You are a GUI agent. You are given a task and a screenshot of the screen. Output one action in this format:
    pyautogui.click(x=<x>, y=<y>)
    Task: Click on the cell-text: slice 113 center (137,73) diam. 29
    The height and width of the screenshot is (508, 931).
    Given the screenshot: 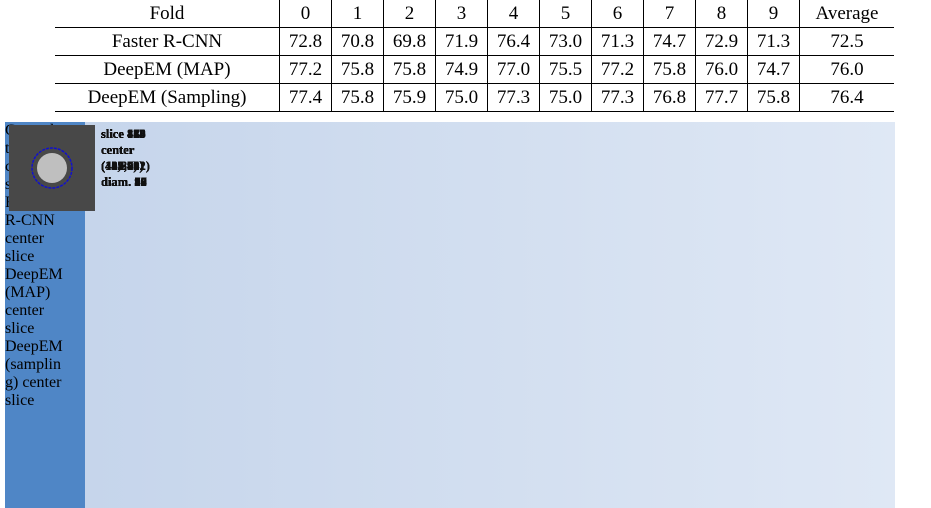 What is the action you would take?
    pyautogui.click(x=124, y=158)
    